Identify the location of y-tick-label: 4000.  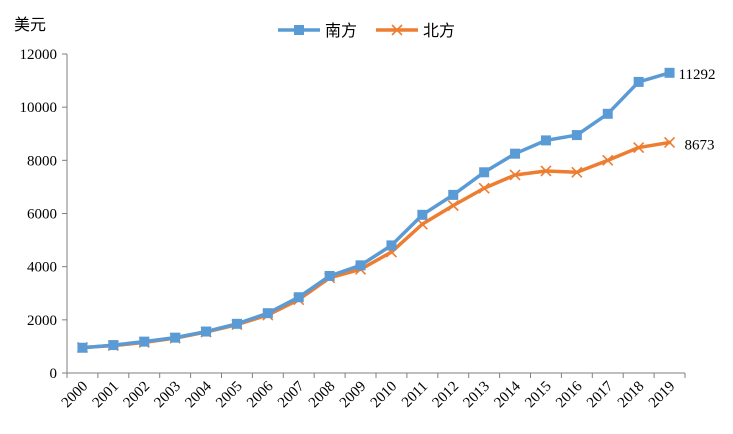
(42, 268).